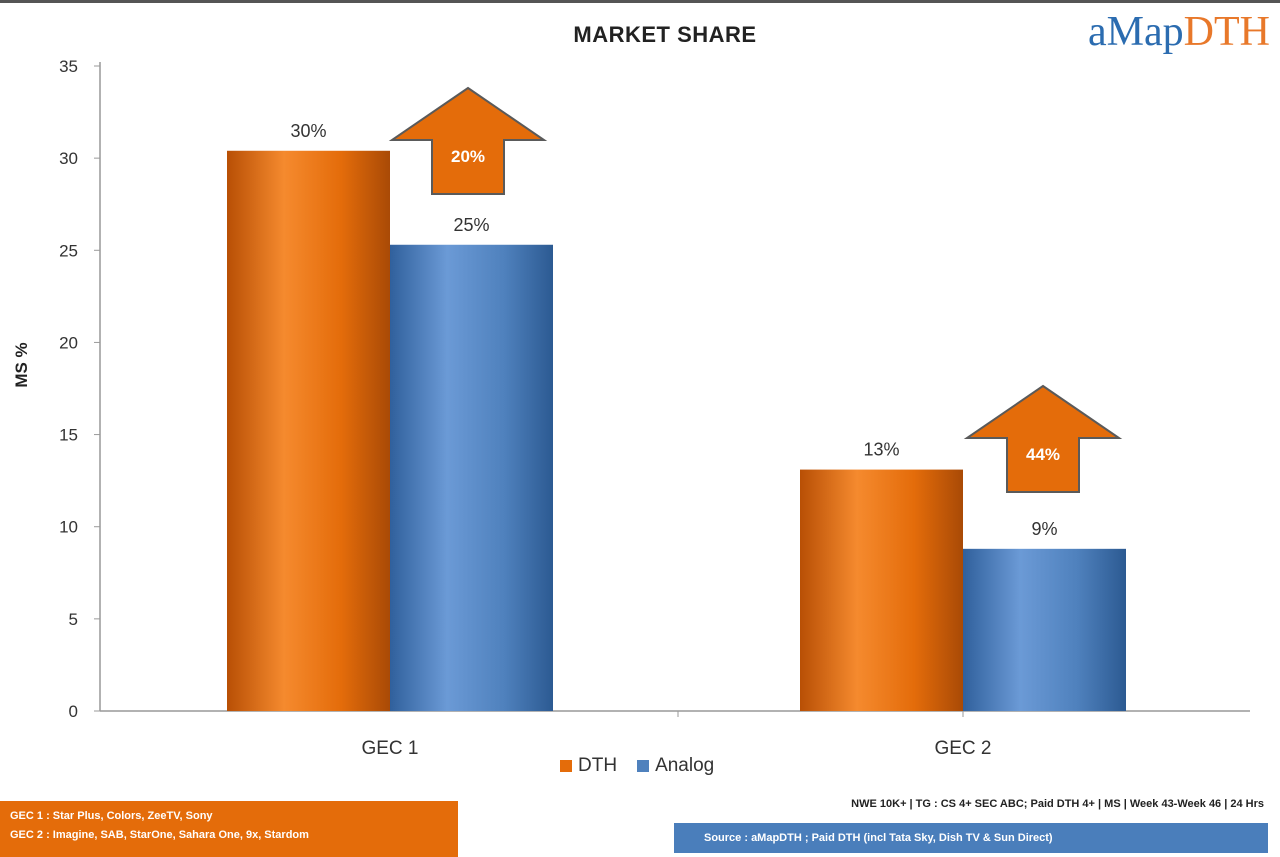 The width and height of the screenshot is (1280, 857). What do you see at coordinates (471, 225) in the screenshot?
I see `data-label-analog-0: 25%` at bounding box center [471, 225].